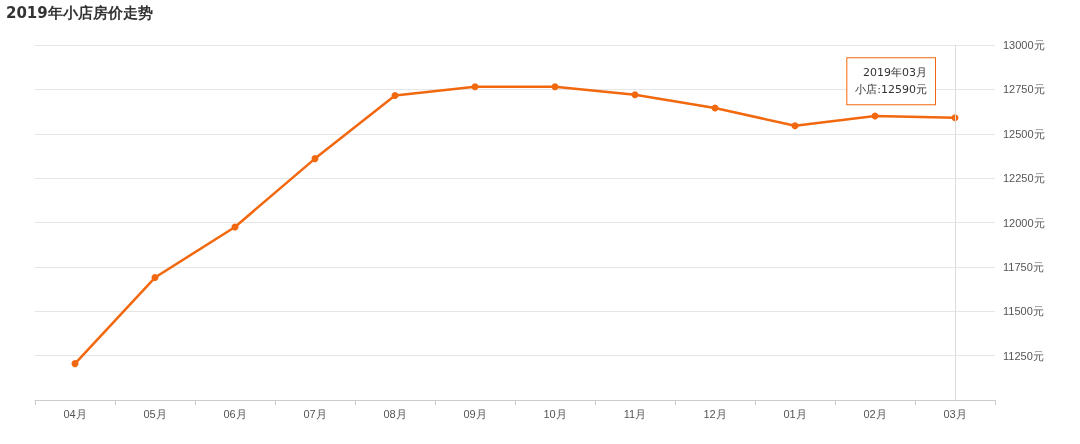  Describe the element at coordinates (75, 413) in the screenshot. I see `x-tick-label: 04月` at that location.